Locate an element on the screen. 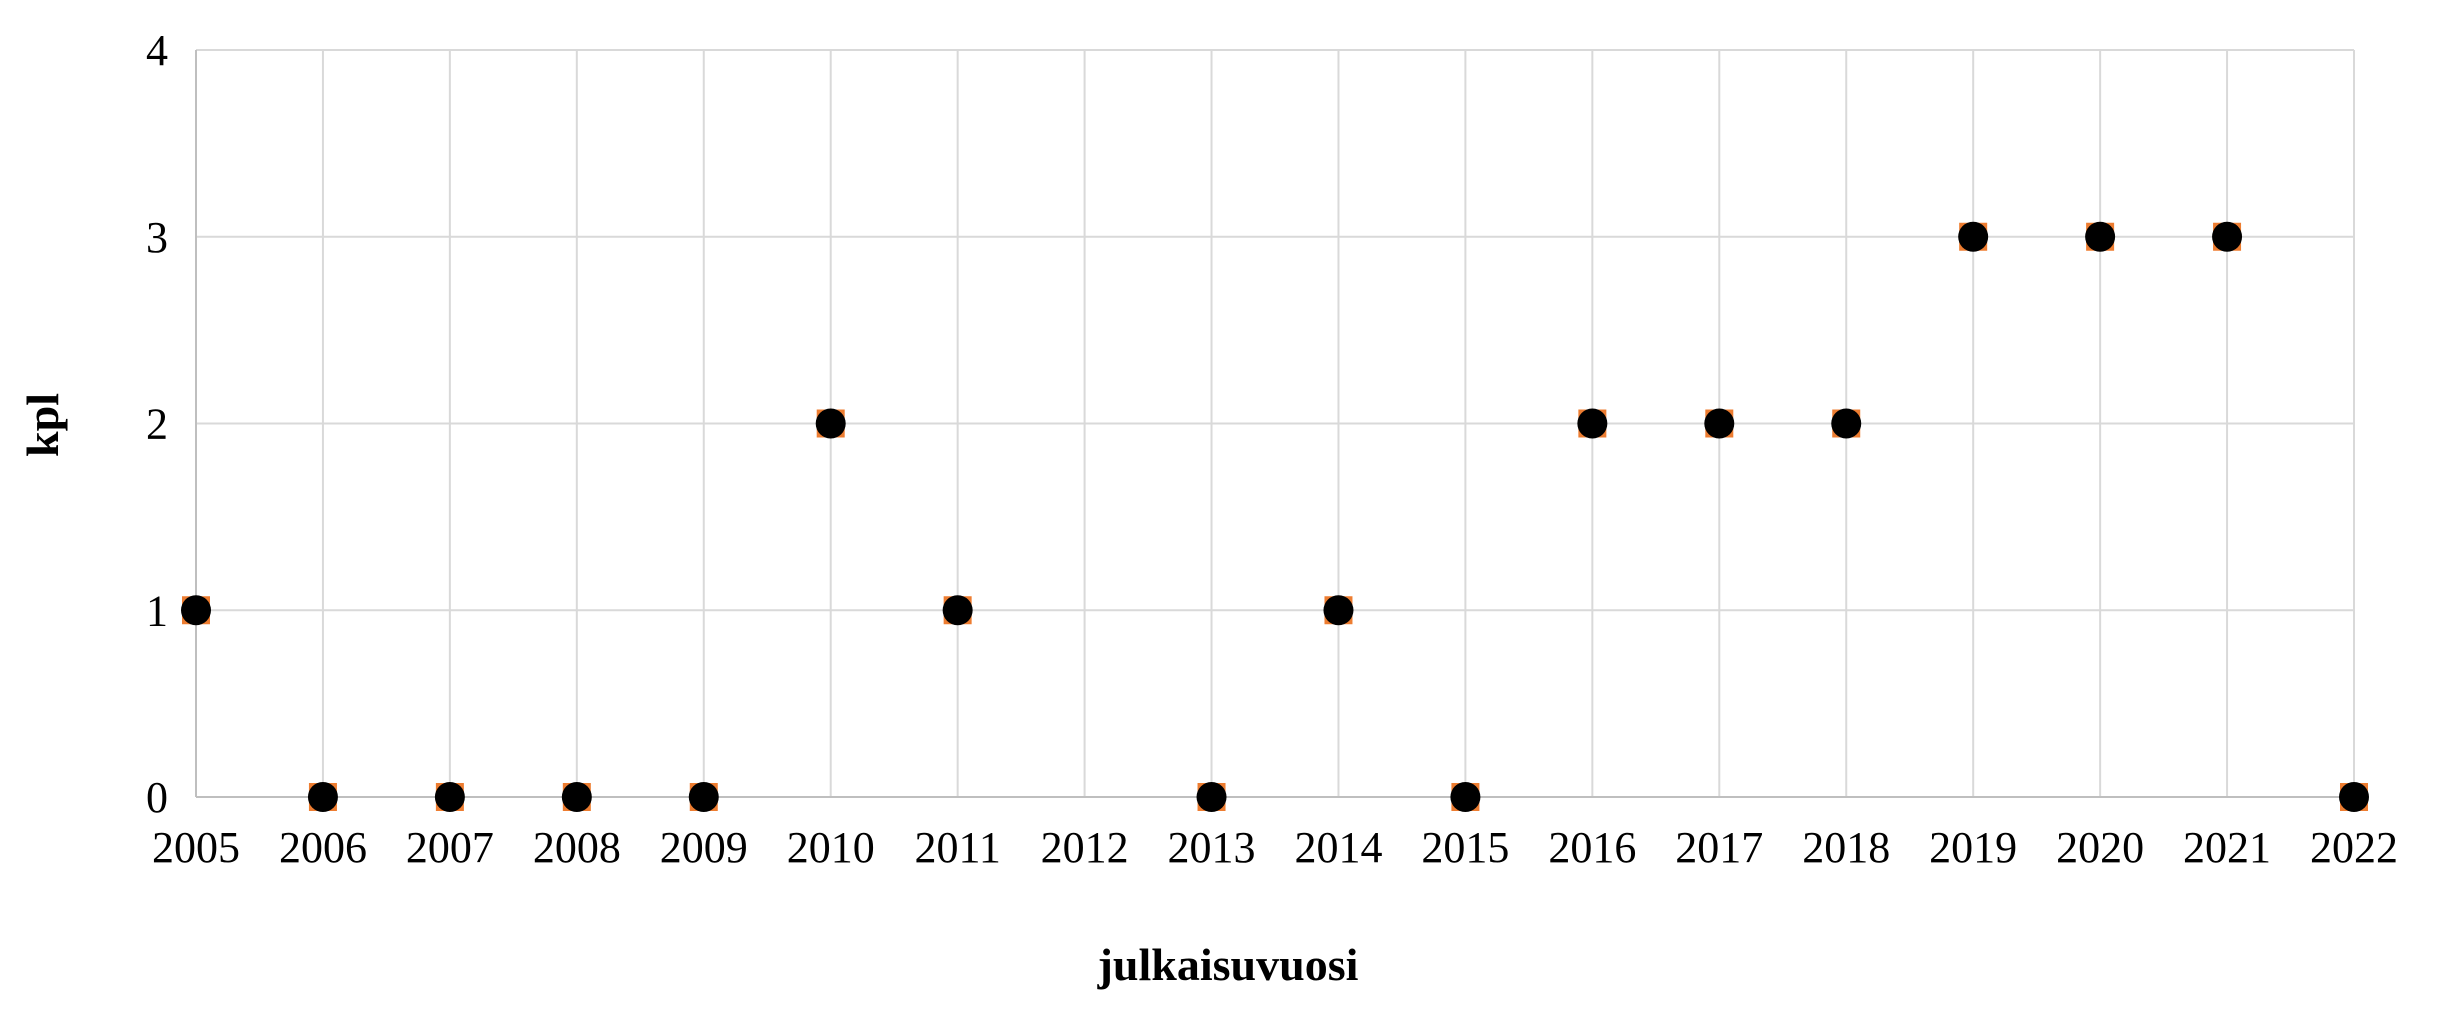 The image size is (2448, 1009). x-tick-label: 2012 is located at coordinates (1085, 847).